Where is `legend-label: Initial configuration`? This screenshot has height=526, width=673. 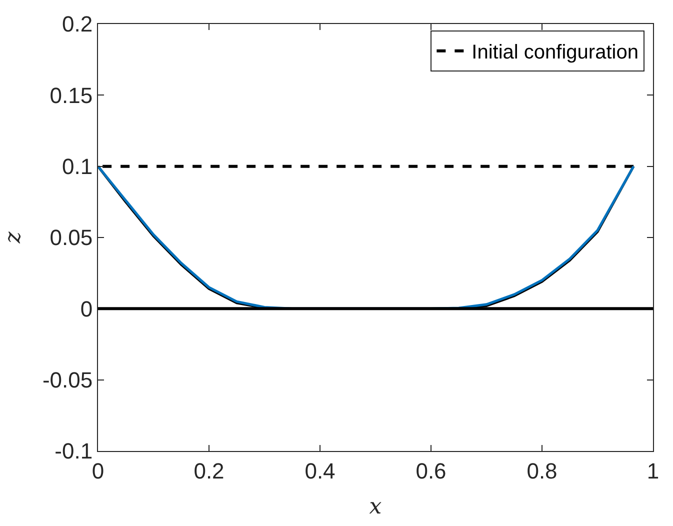
legend-label: Initial configuration is located at coordinates (555, 53).